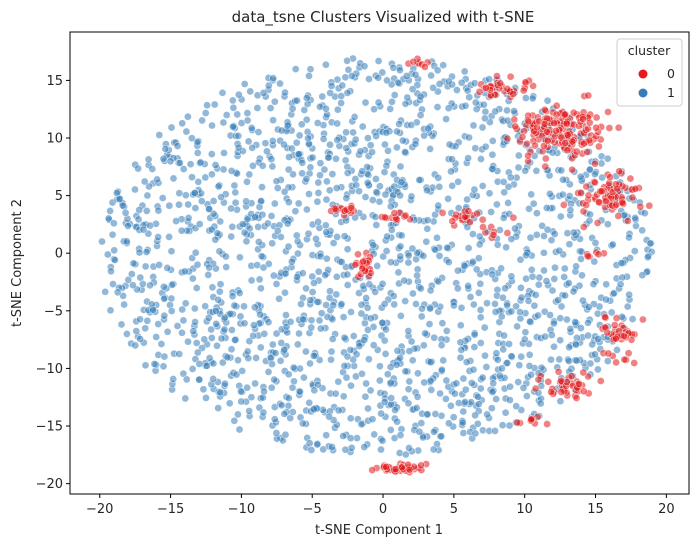 The height and width of the screenshot is (547, 698). I want to click on y-tick-label: −10, so click(49, 369).